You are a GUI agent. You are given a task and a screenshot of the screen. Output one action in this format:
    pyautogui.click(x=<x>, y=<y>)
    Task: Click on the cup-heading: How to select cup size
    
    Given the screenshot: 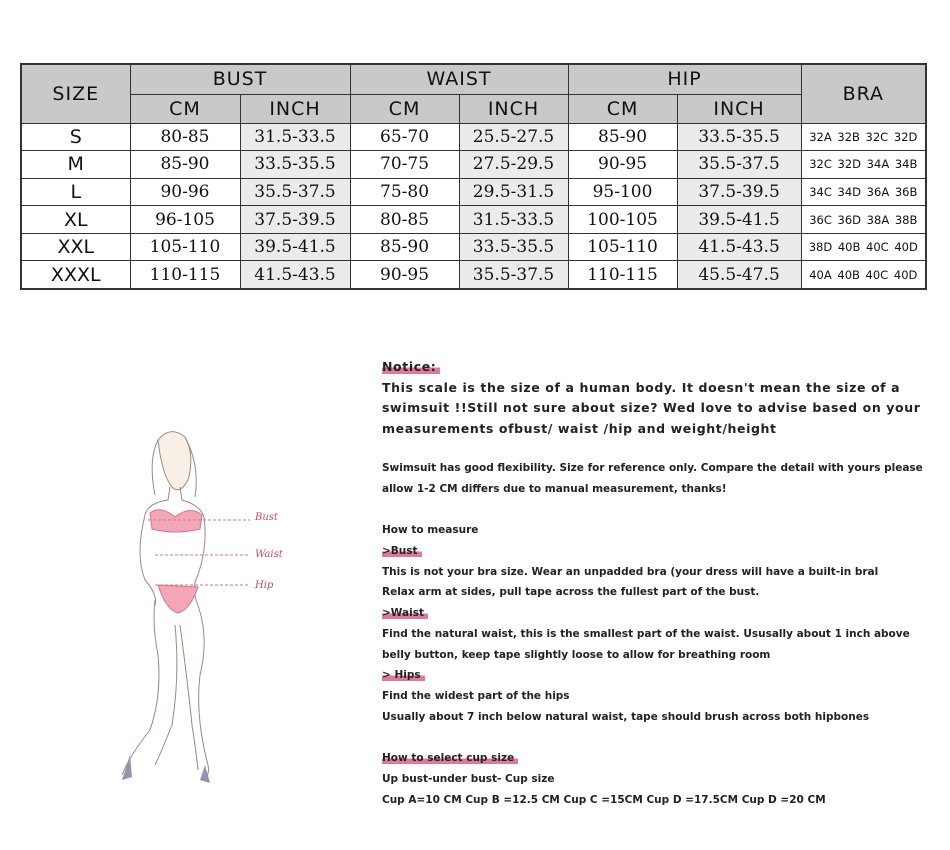 What is the action you would take?
    pyautogui.click(x=450, y=758)
    